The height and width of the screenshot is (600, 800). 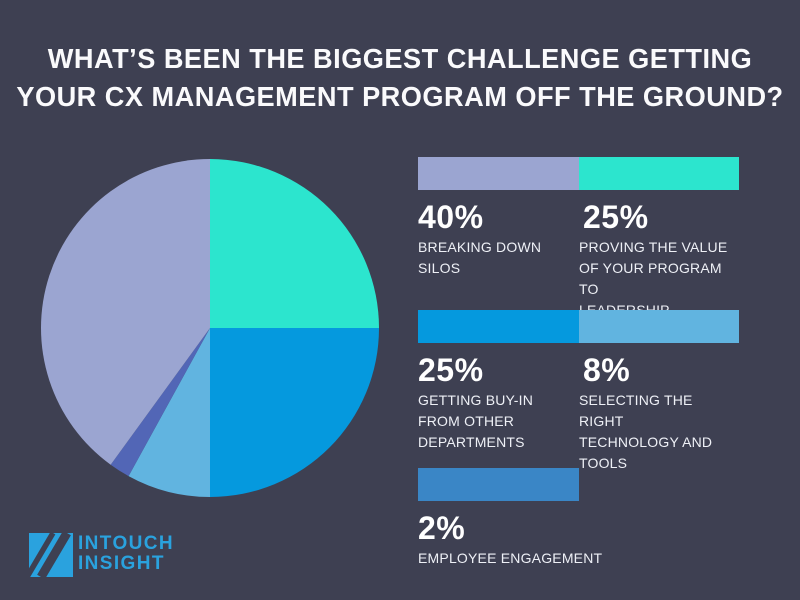 I want to click on intouch-insight-logo-icon, so click(x=51, y=555).